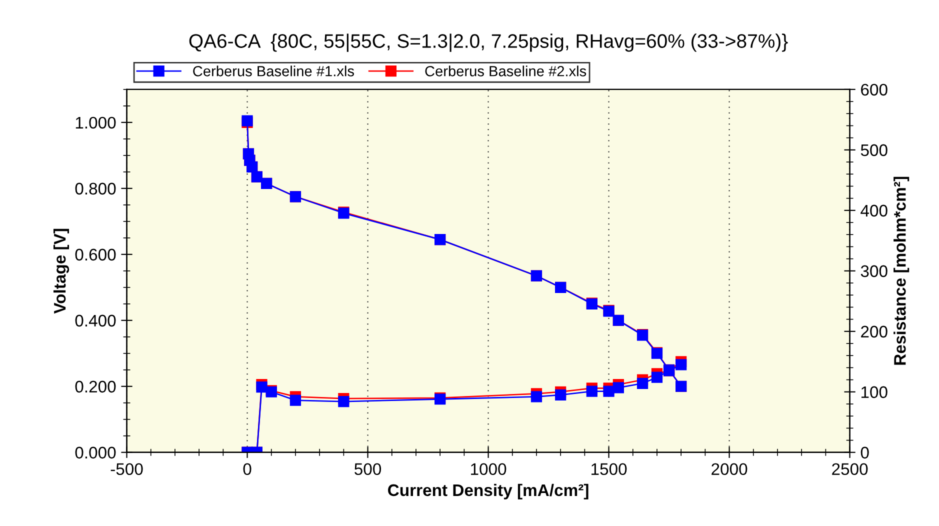 The width and height of the screenshot is (939, 526). Describe the element at coordinates (505, 71) in the screenshot. I see `legend-label: Cerberus Baseline #2.xls` at that location.